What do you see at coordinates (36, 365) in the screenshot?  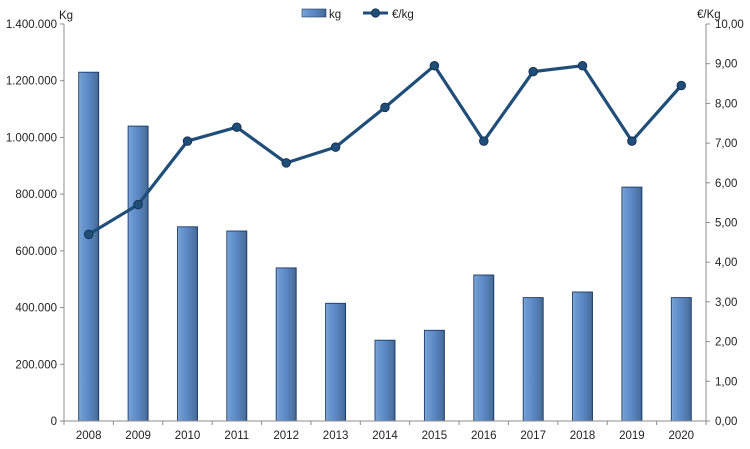 I see `left-axis-tick-label: 200.000` at bounding box center [36, 365].